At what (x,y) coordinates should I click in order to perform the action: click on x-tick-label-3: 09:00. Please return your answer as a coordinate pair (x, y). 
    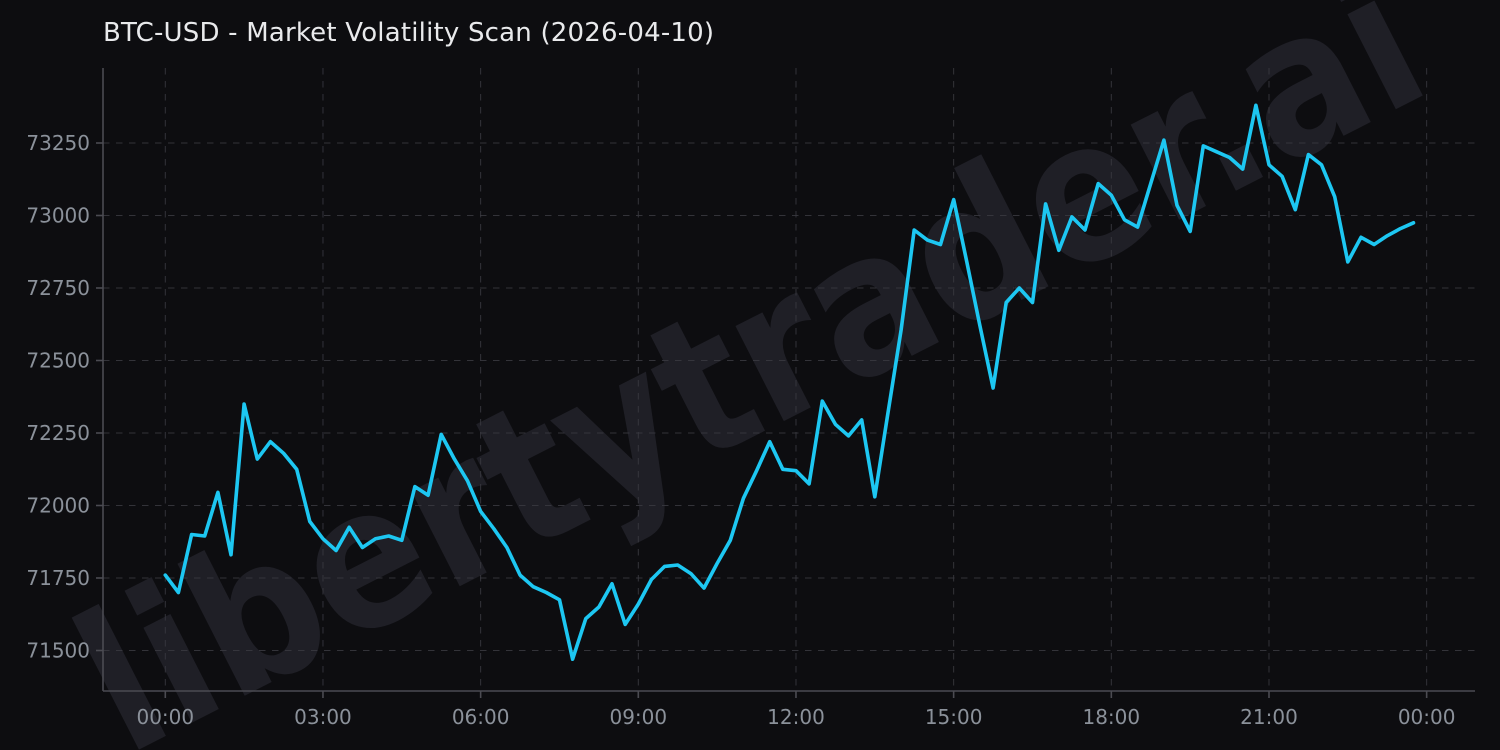
    Looking at the image, I should click on (638, 717).